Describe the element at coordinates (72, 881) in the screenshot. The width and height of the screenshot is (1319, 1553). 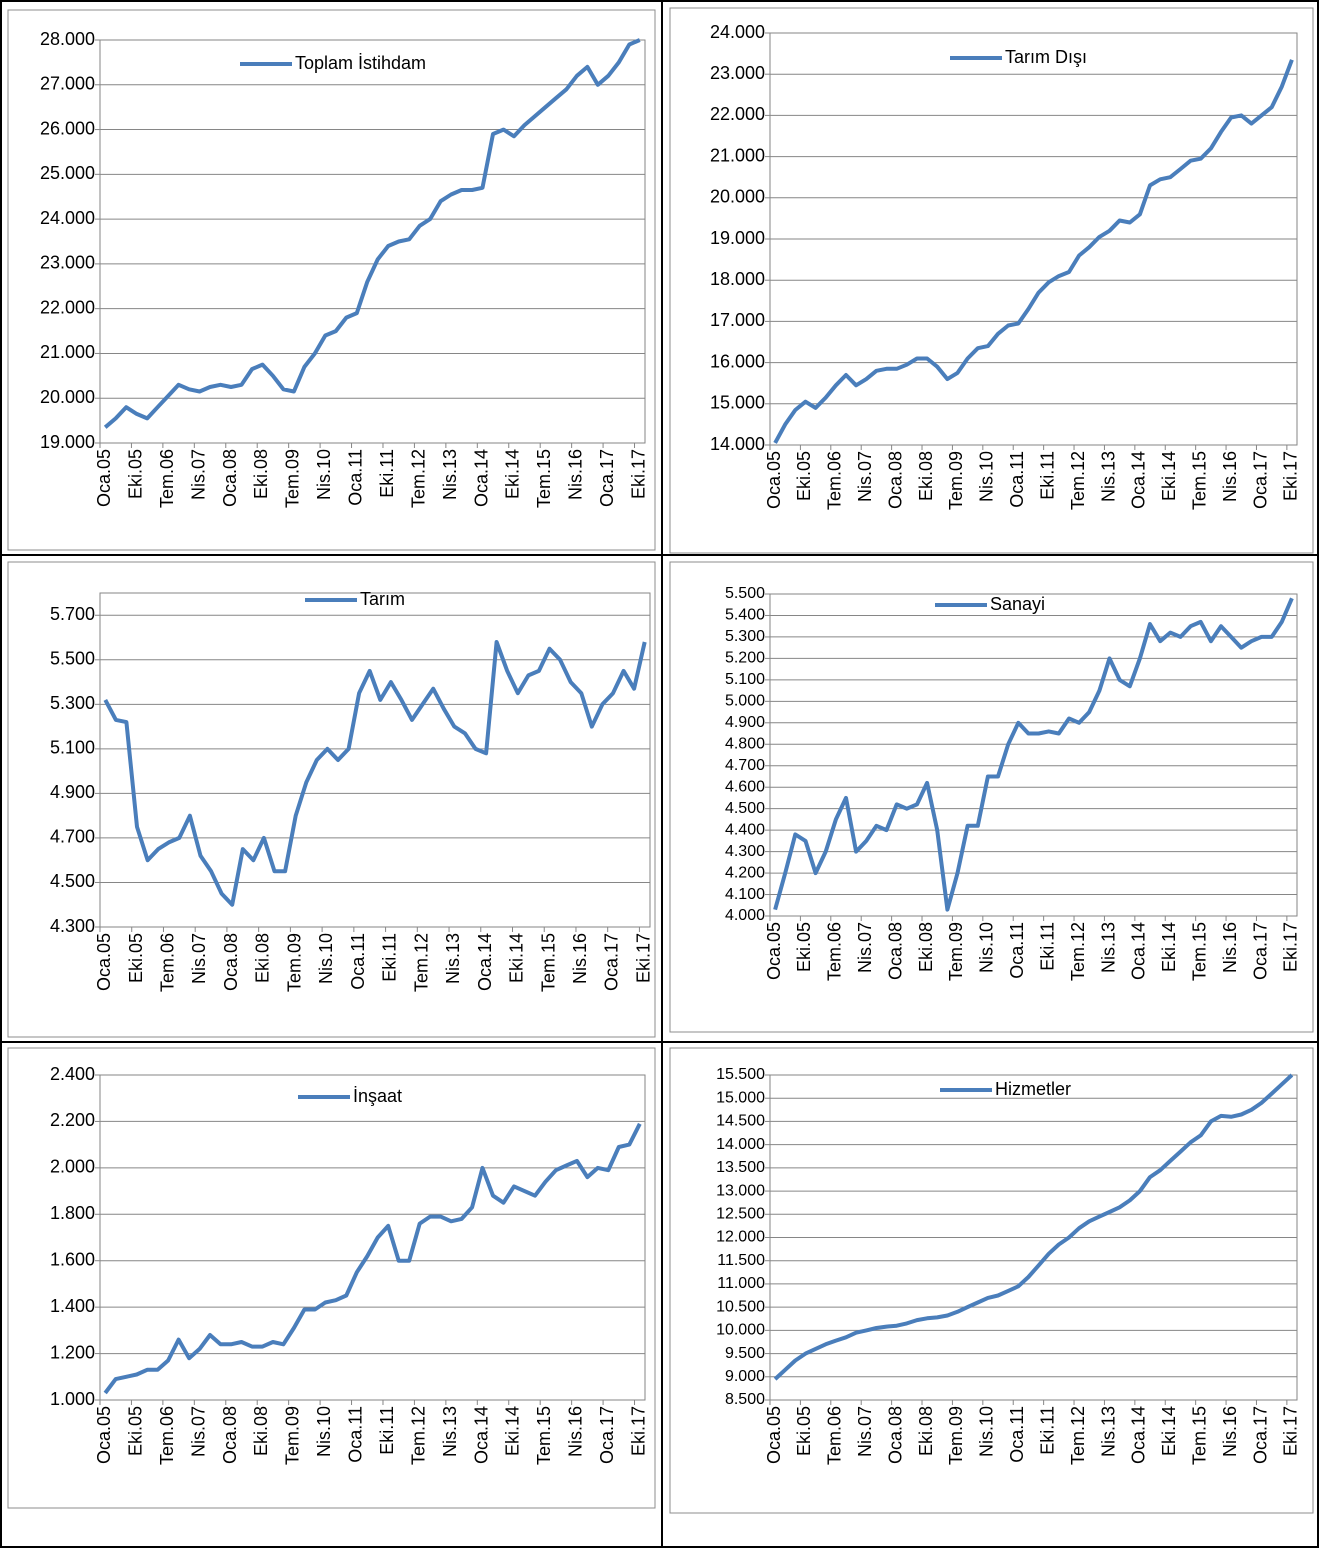
I see `y-tick-label: 4.500` at that location.